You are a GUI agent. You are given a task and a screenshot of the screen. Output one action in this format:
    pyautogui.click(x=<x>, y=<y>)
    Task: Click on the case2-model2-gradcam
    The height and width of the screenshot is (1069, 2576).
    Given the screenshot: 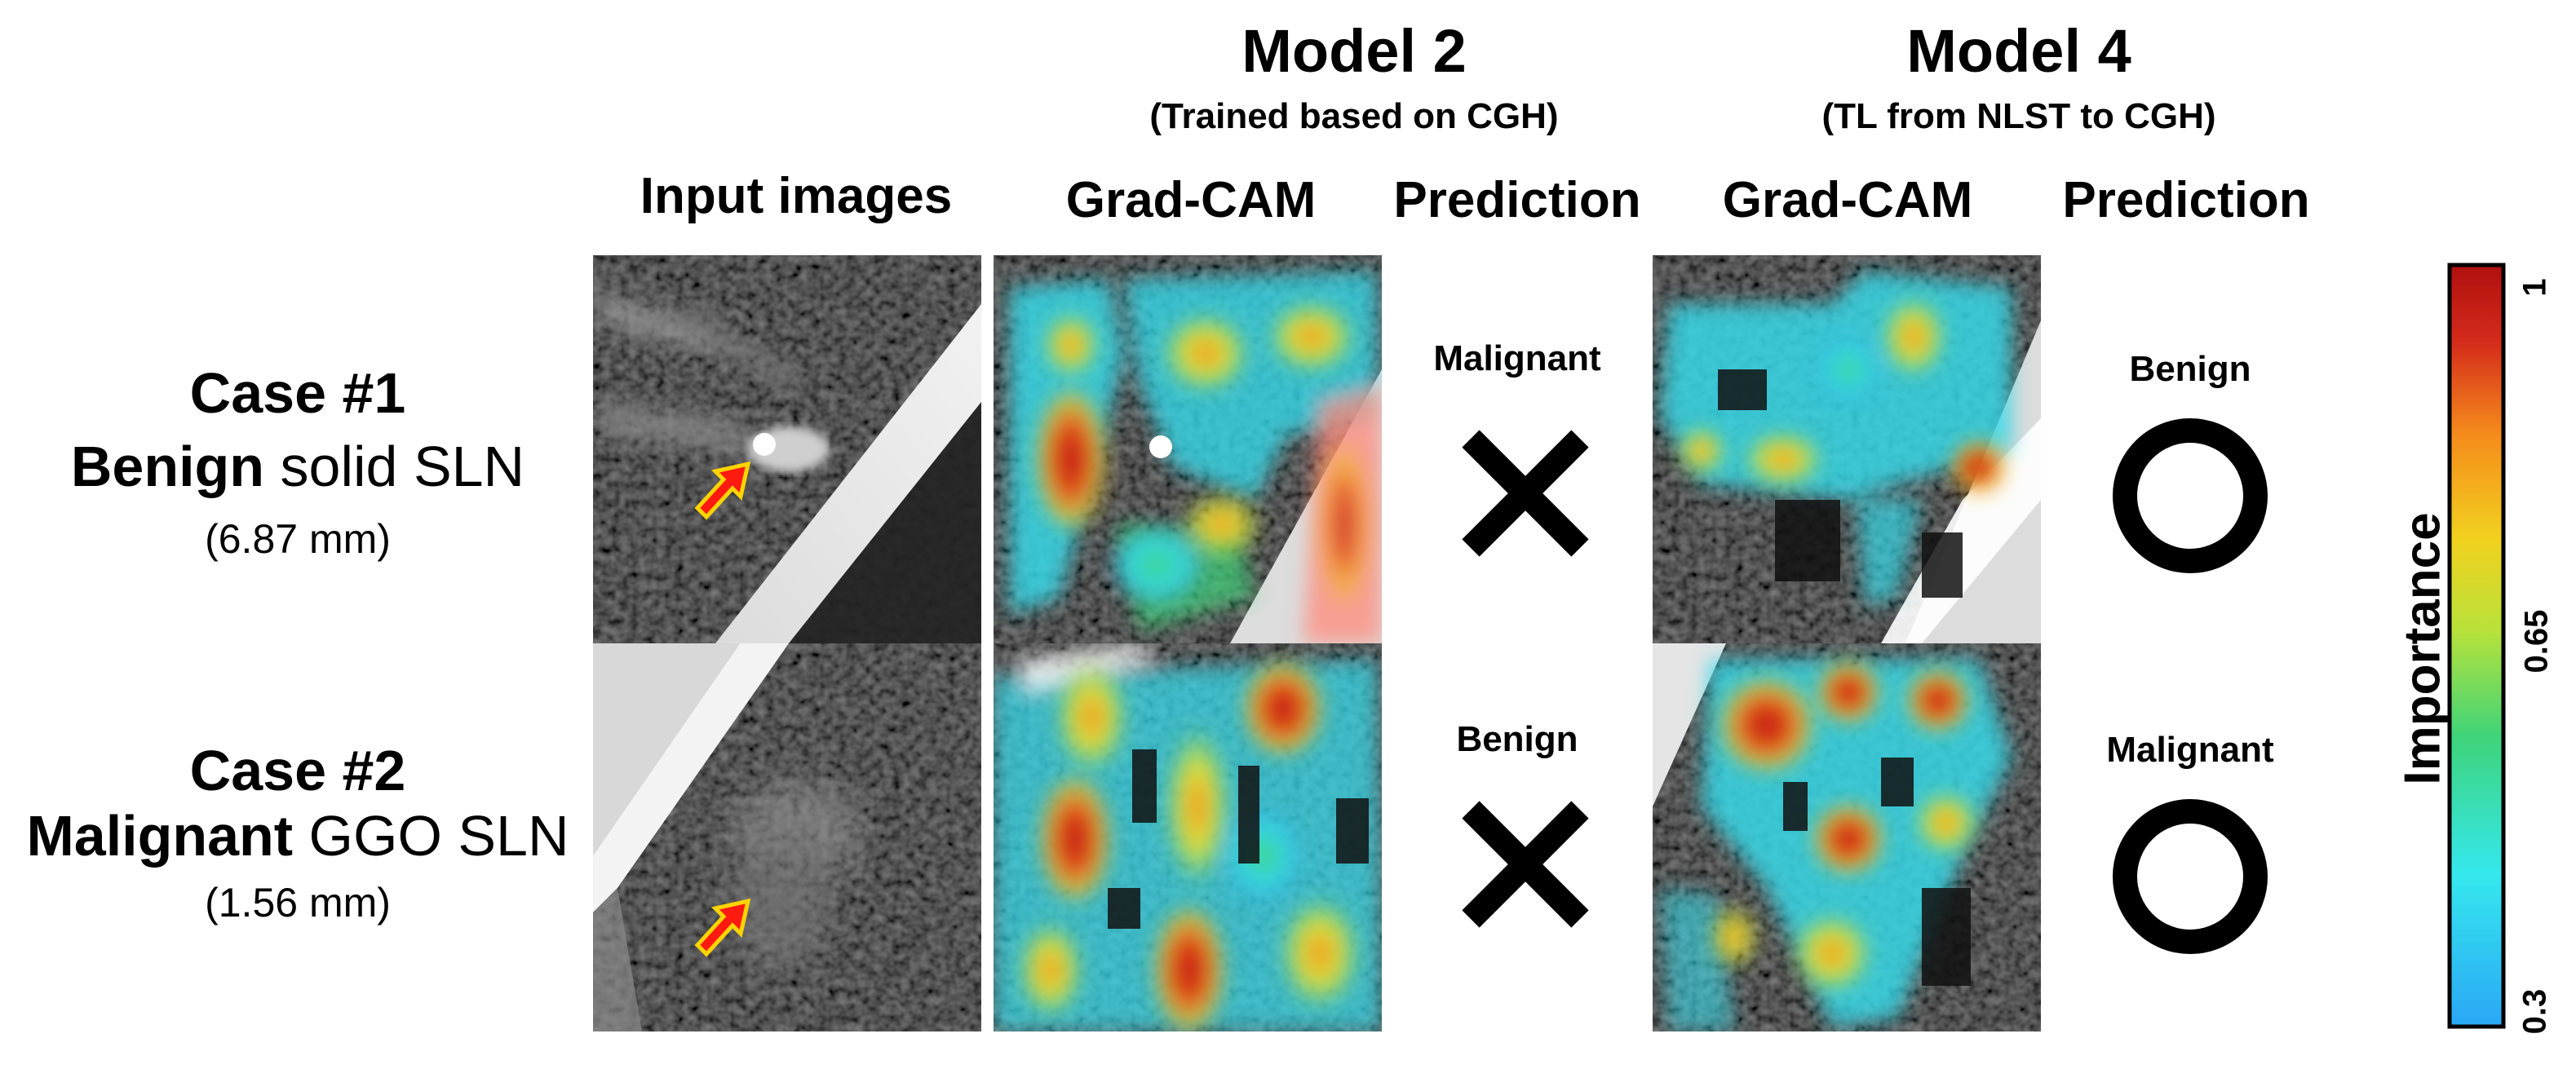 What is the action you would take?
    pyautogui.click(x=1188, y=837)
    